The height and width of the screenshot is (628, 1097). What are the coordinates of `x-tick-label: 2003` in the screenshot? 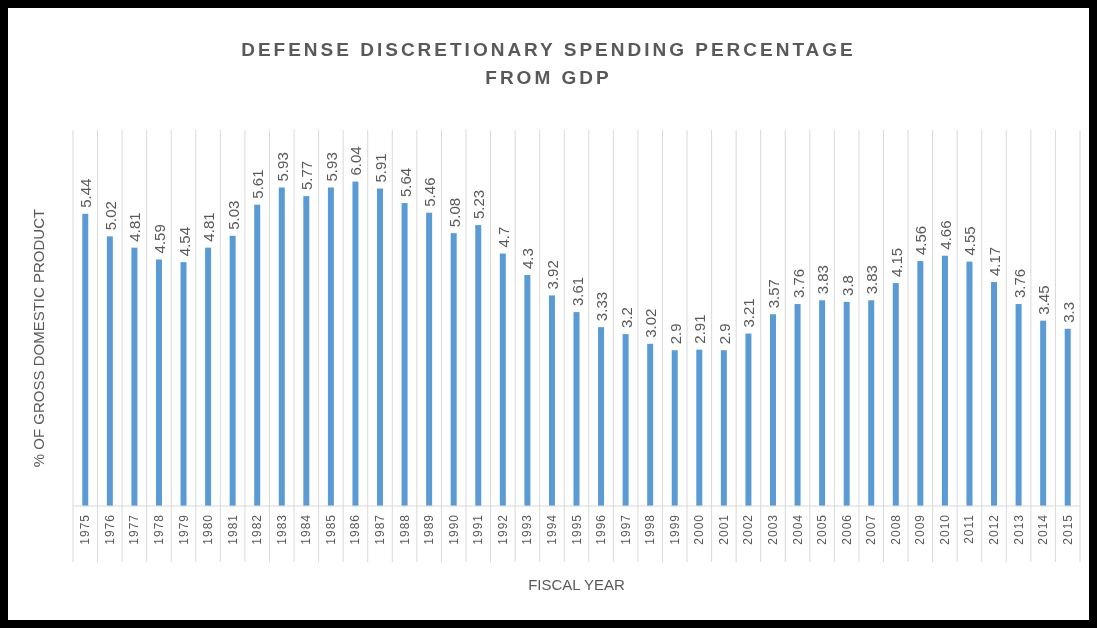 It's located at (772, 529).